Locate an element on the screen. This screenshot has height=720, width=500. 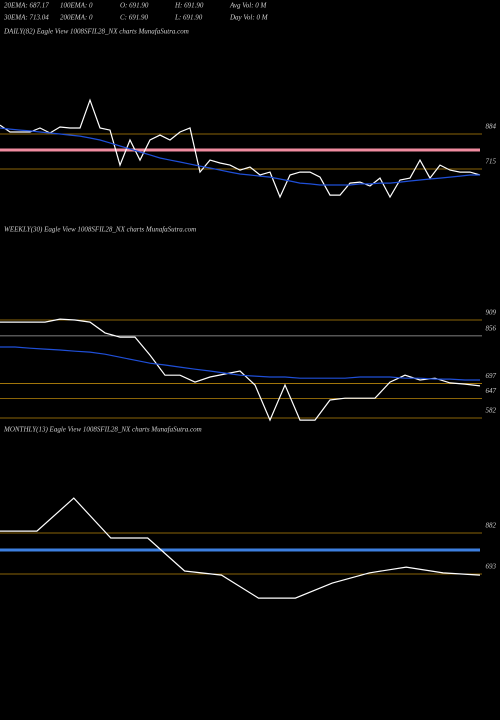
level-label: 884 is located at coordinates (491, 127).